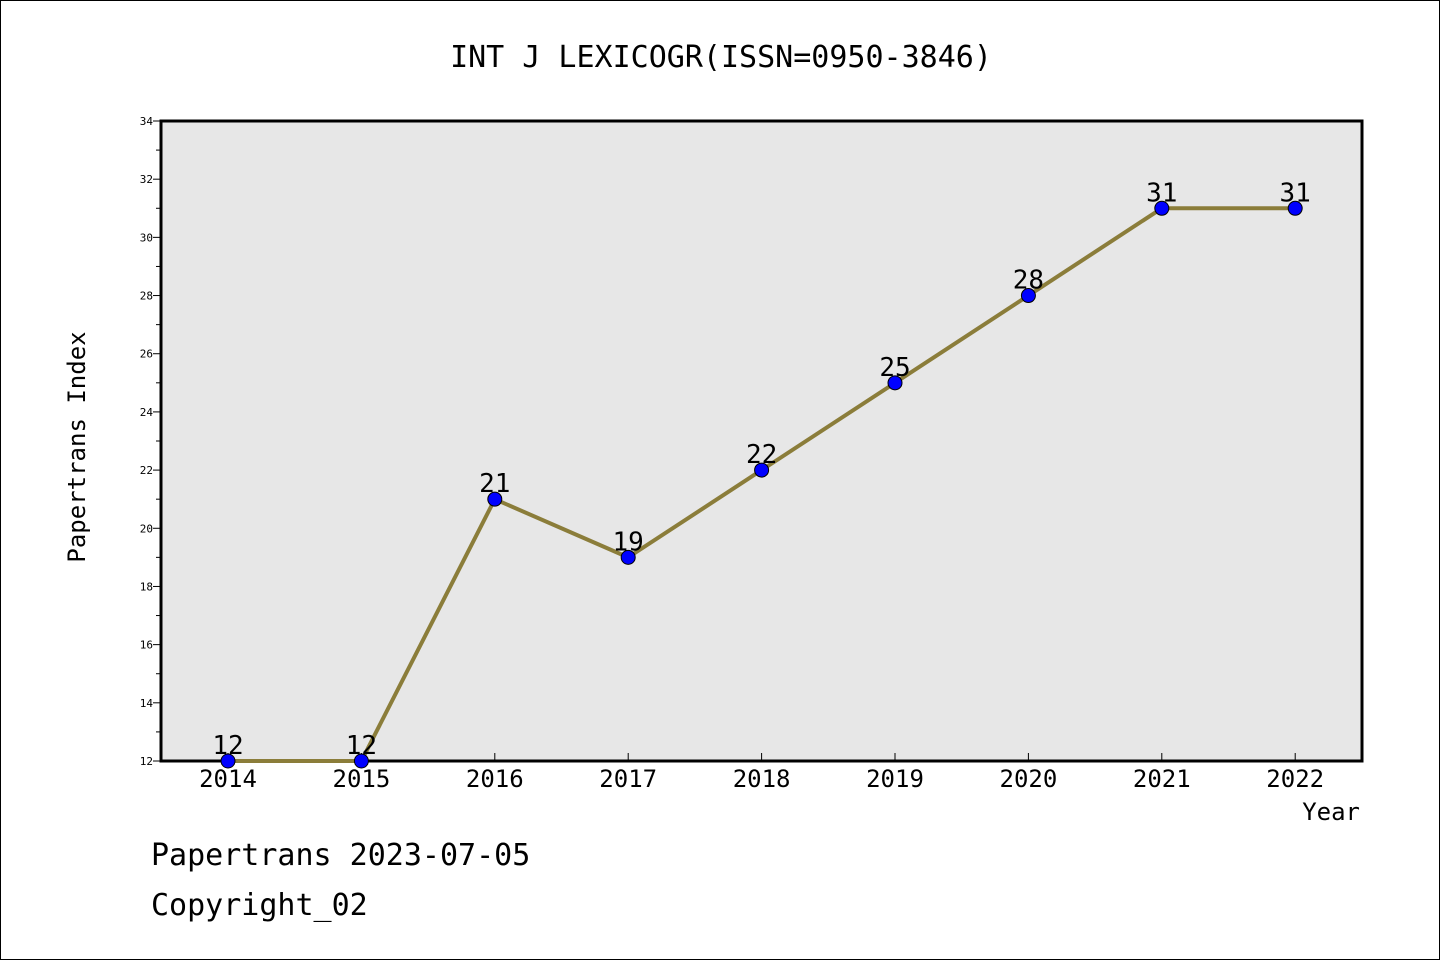 The width and height of the screenshot is (1440, 960). What do you see at coordinates (495, 779) in the screenshot?
I see `x-tick-label: 2016` at bounding box center [495, 779].